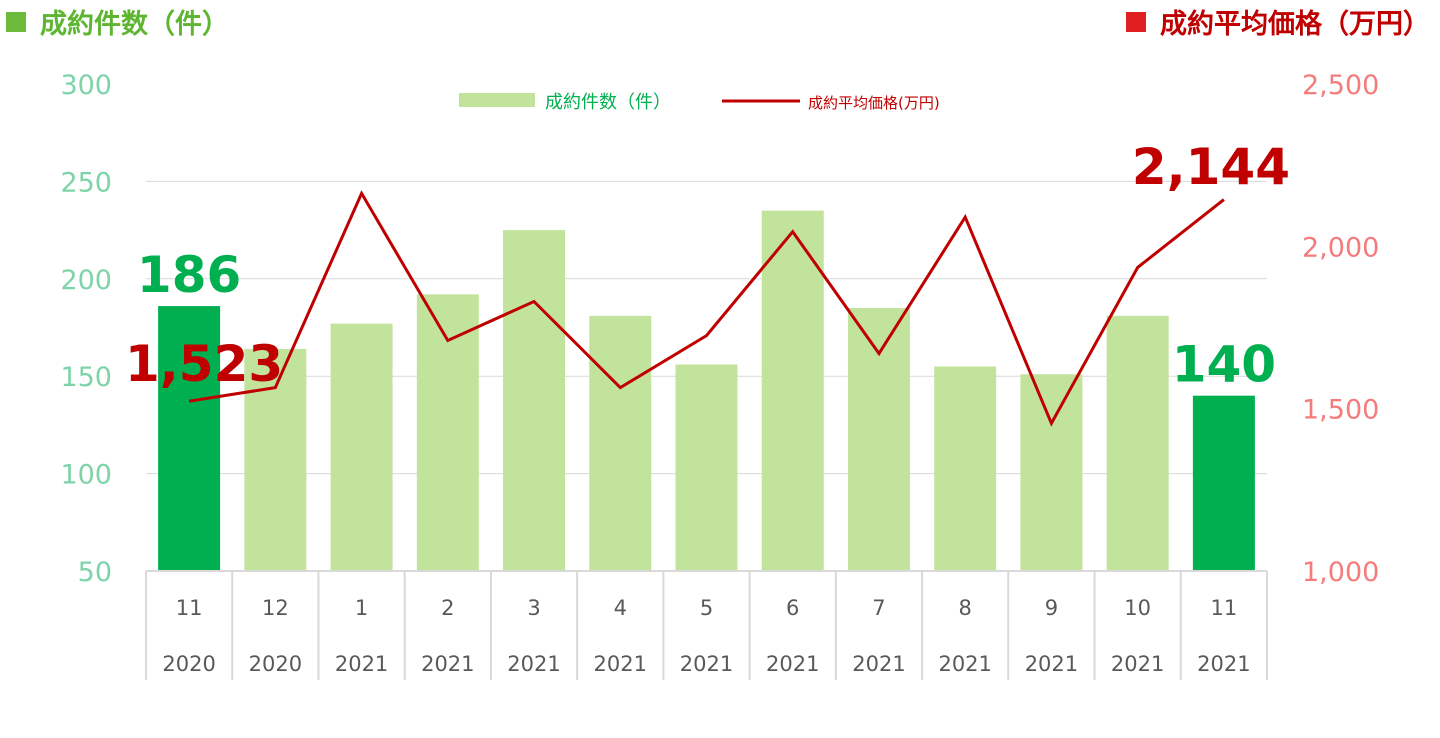 This screenshot has width=1440, height=738. Describe the element at coordinates (1224, 365) in the screenshot. I see `bar-value-label-last: 140` at that location.